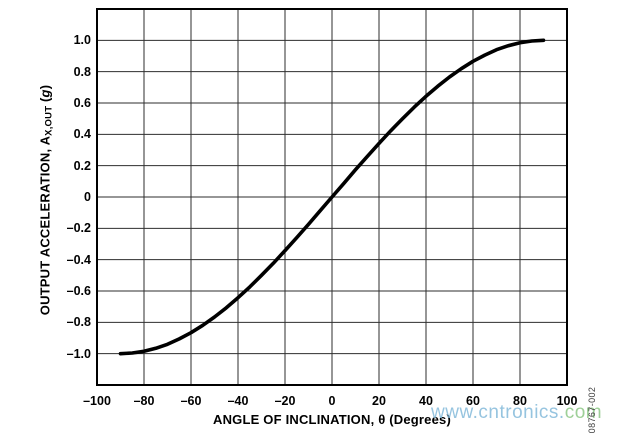  What do you see at coordinates (379, 401) in the screenshot?
I see `x-tick-label: 20` at bounding box center [379, 401].